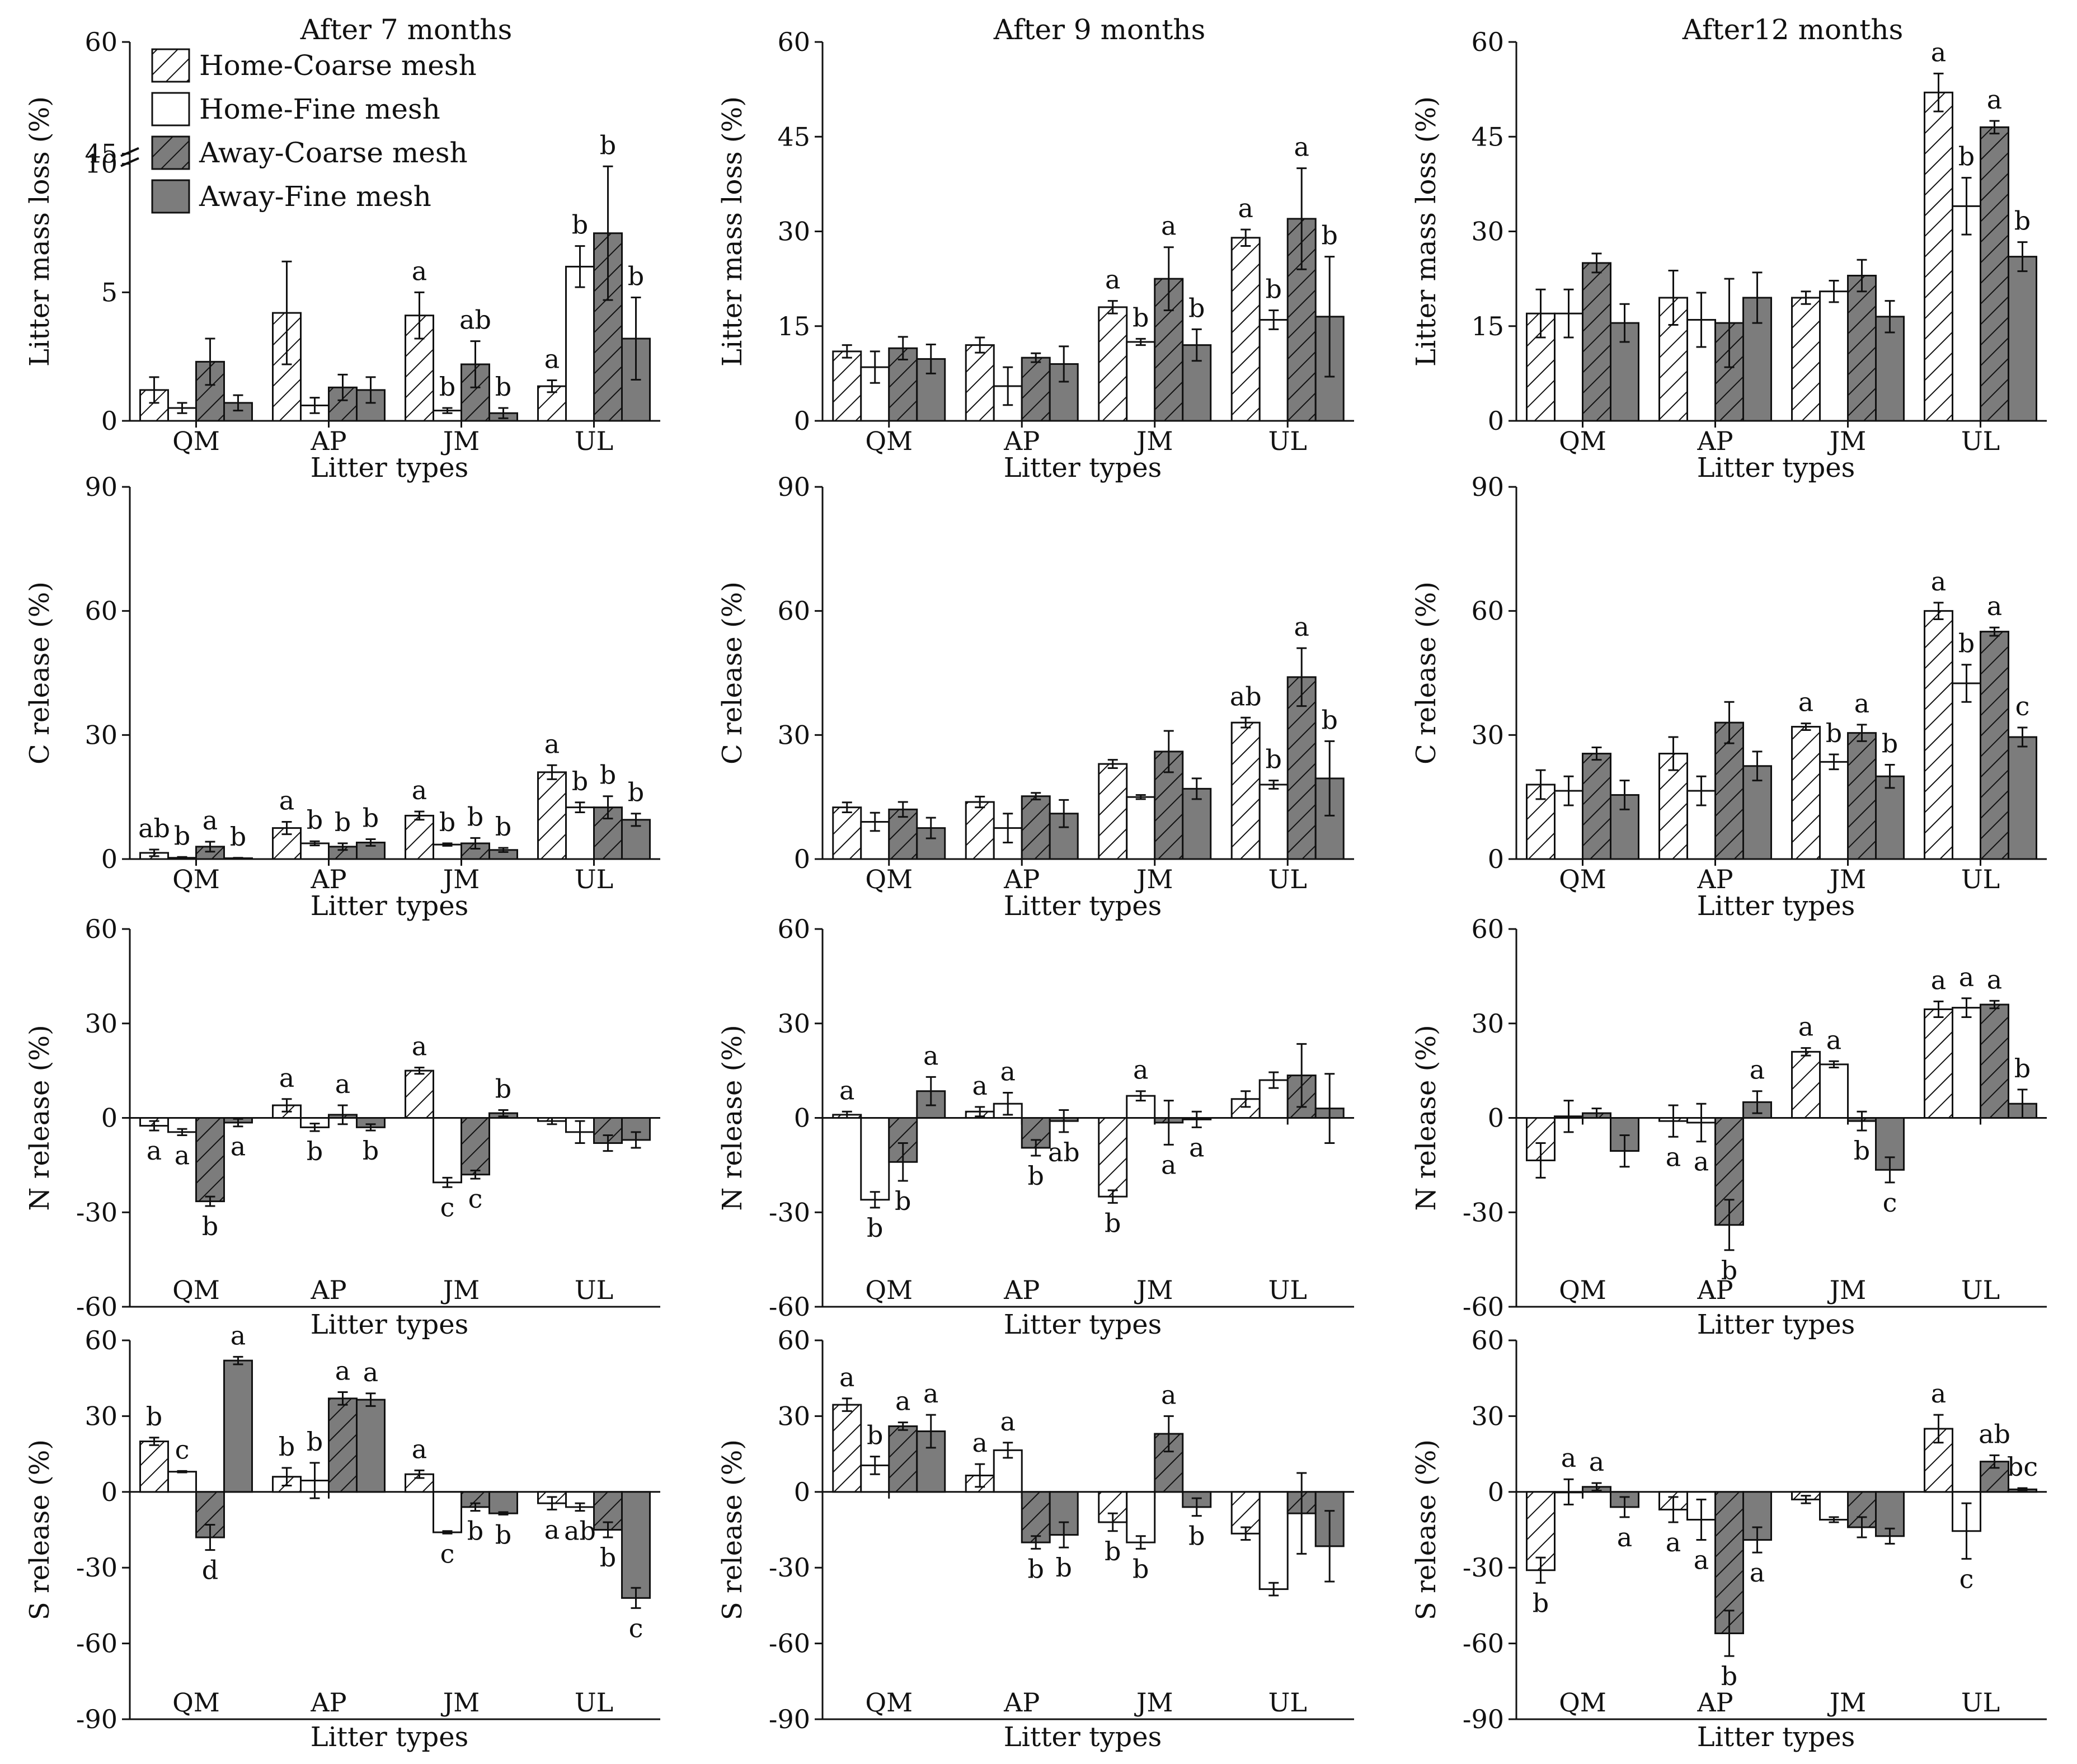 The width and height of the screenshot is (2077, 1764). Describe the element at coordinates (210, 1570) in the screenshot. I see `significance-letter: d` at that location.